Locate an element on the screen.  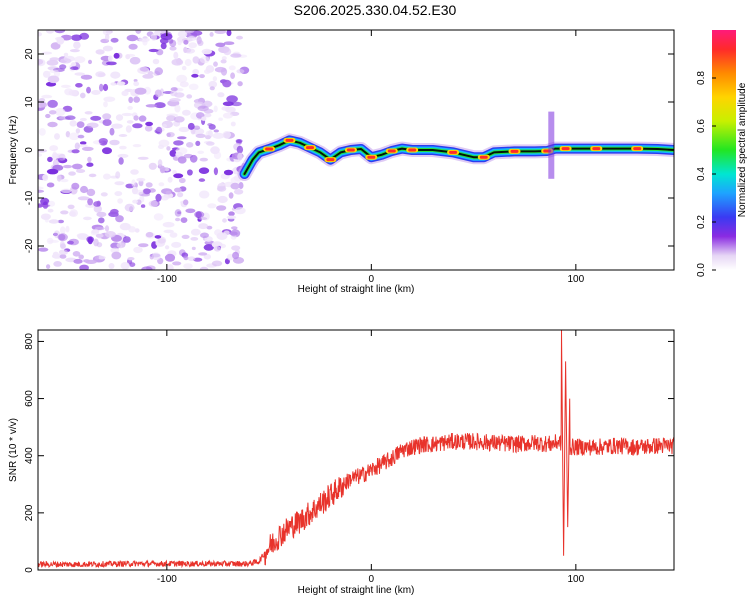
bottom-y-tick-label: 0 is located at coordinates (29, 570).